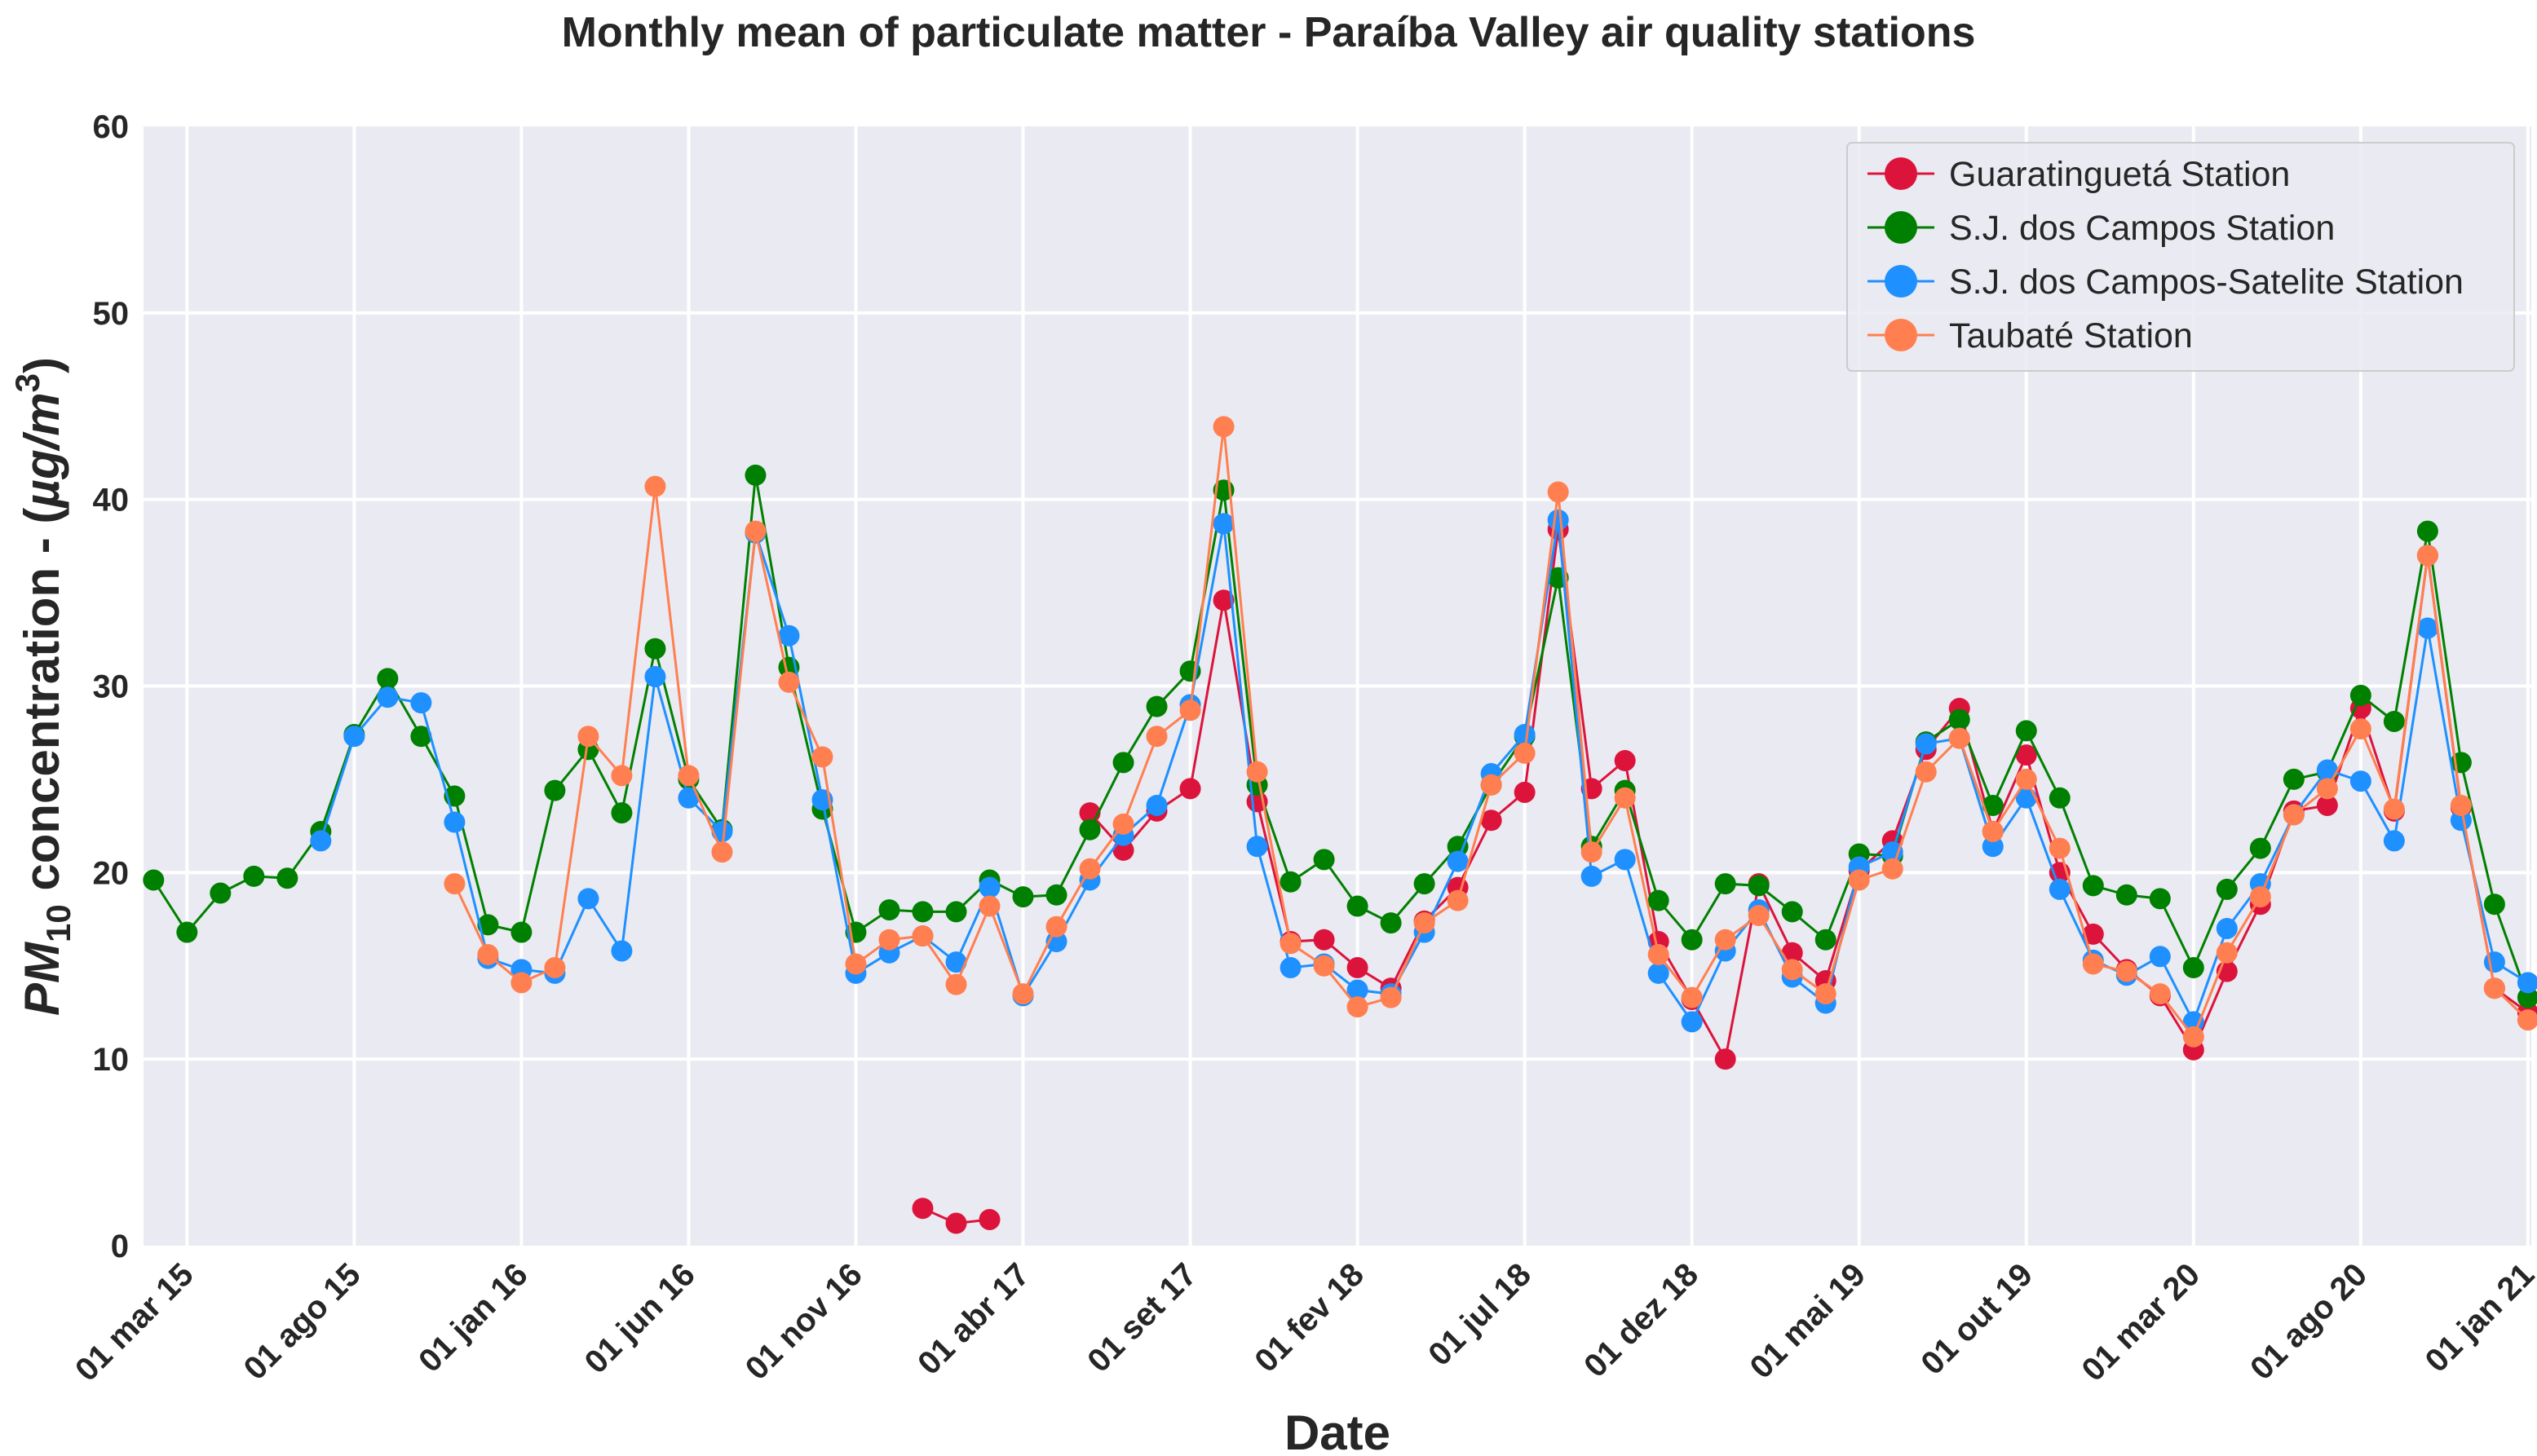 The width and height of the screenshot is (2537, 1456). I want to click on y-label-unit: µg/m, so click(42, 451).